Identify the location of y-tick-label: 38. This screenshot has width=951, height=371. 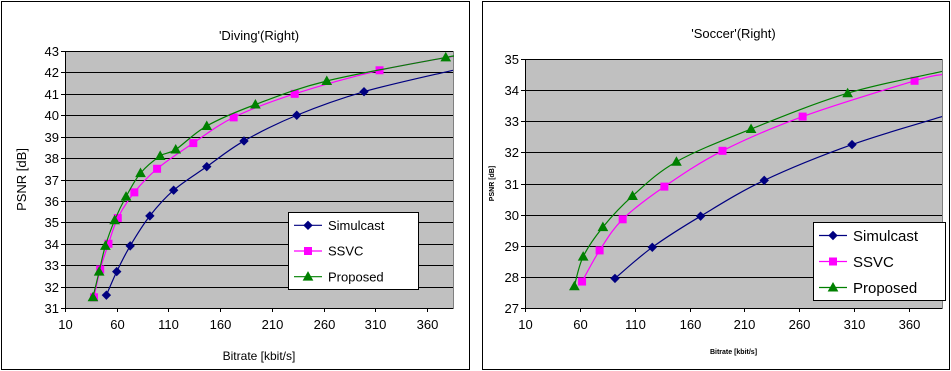
(52, 158).